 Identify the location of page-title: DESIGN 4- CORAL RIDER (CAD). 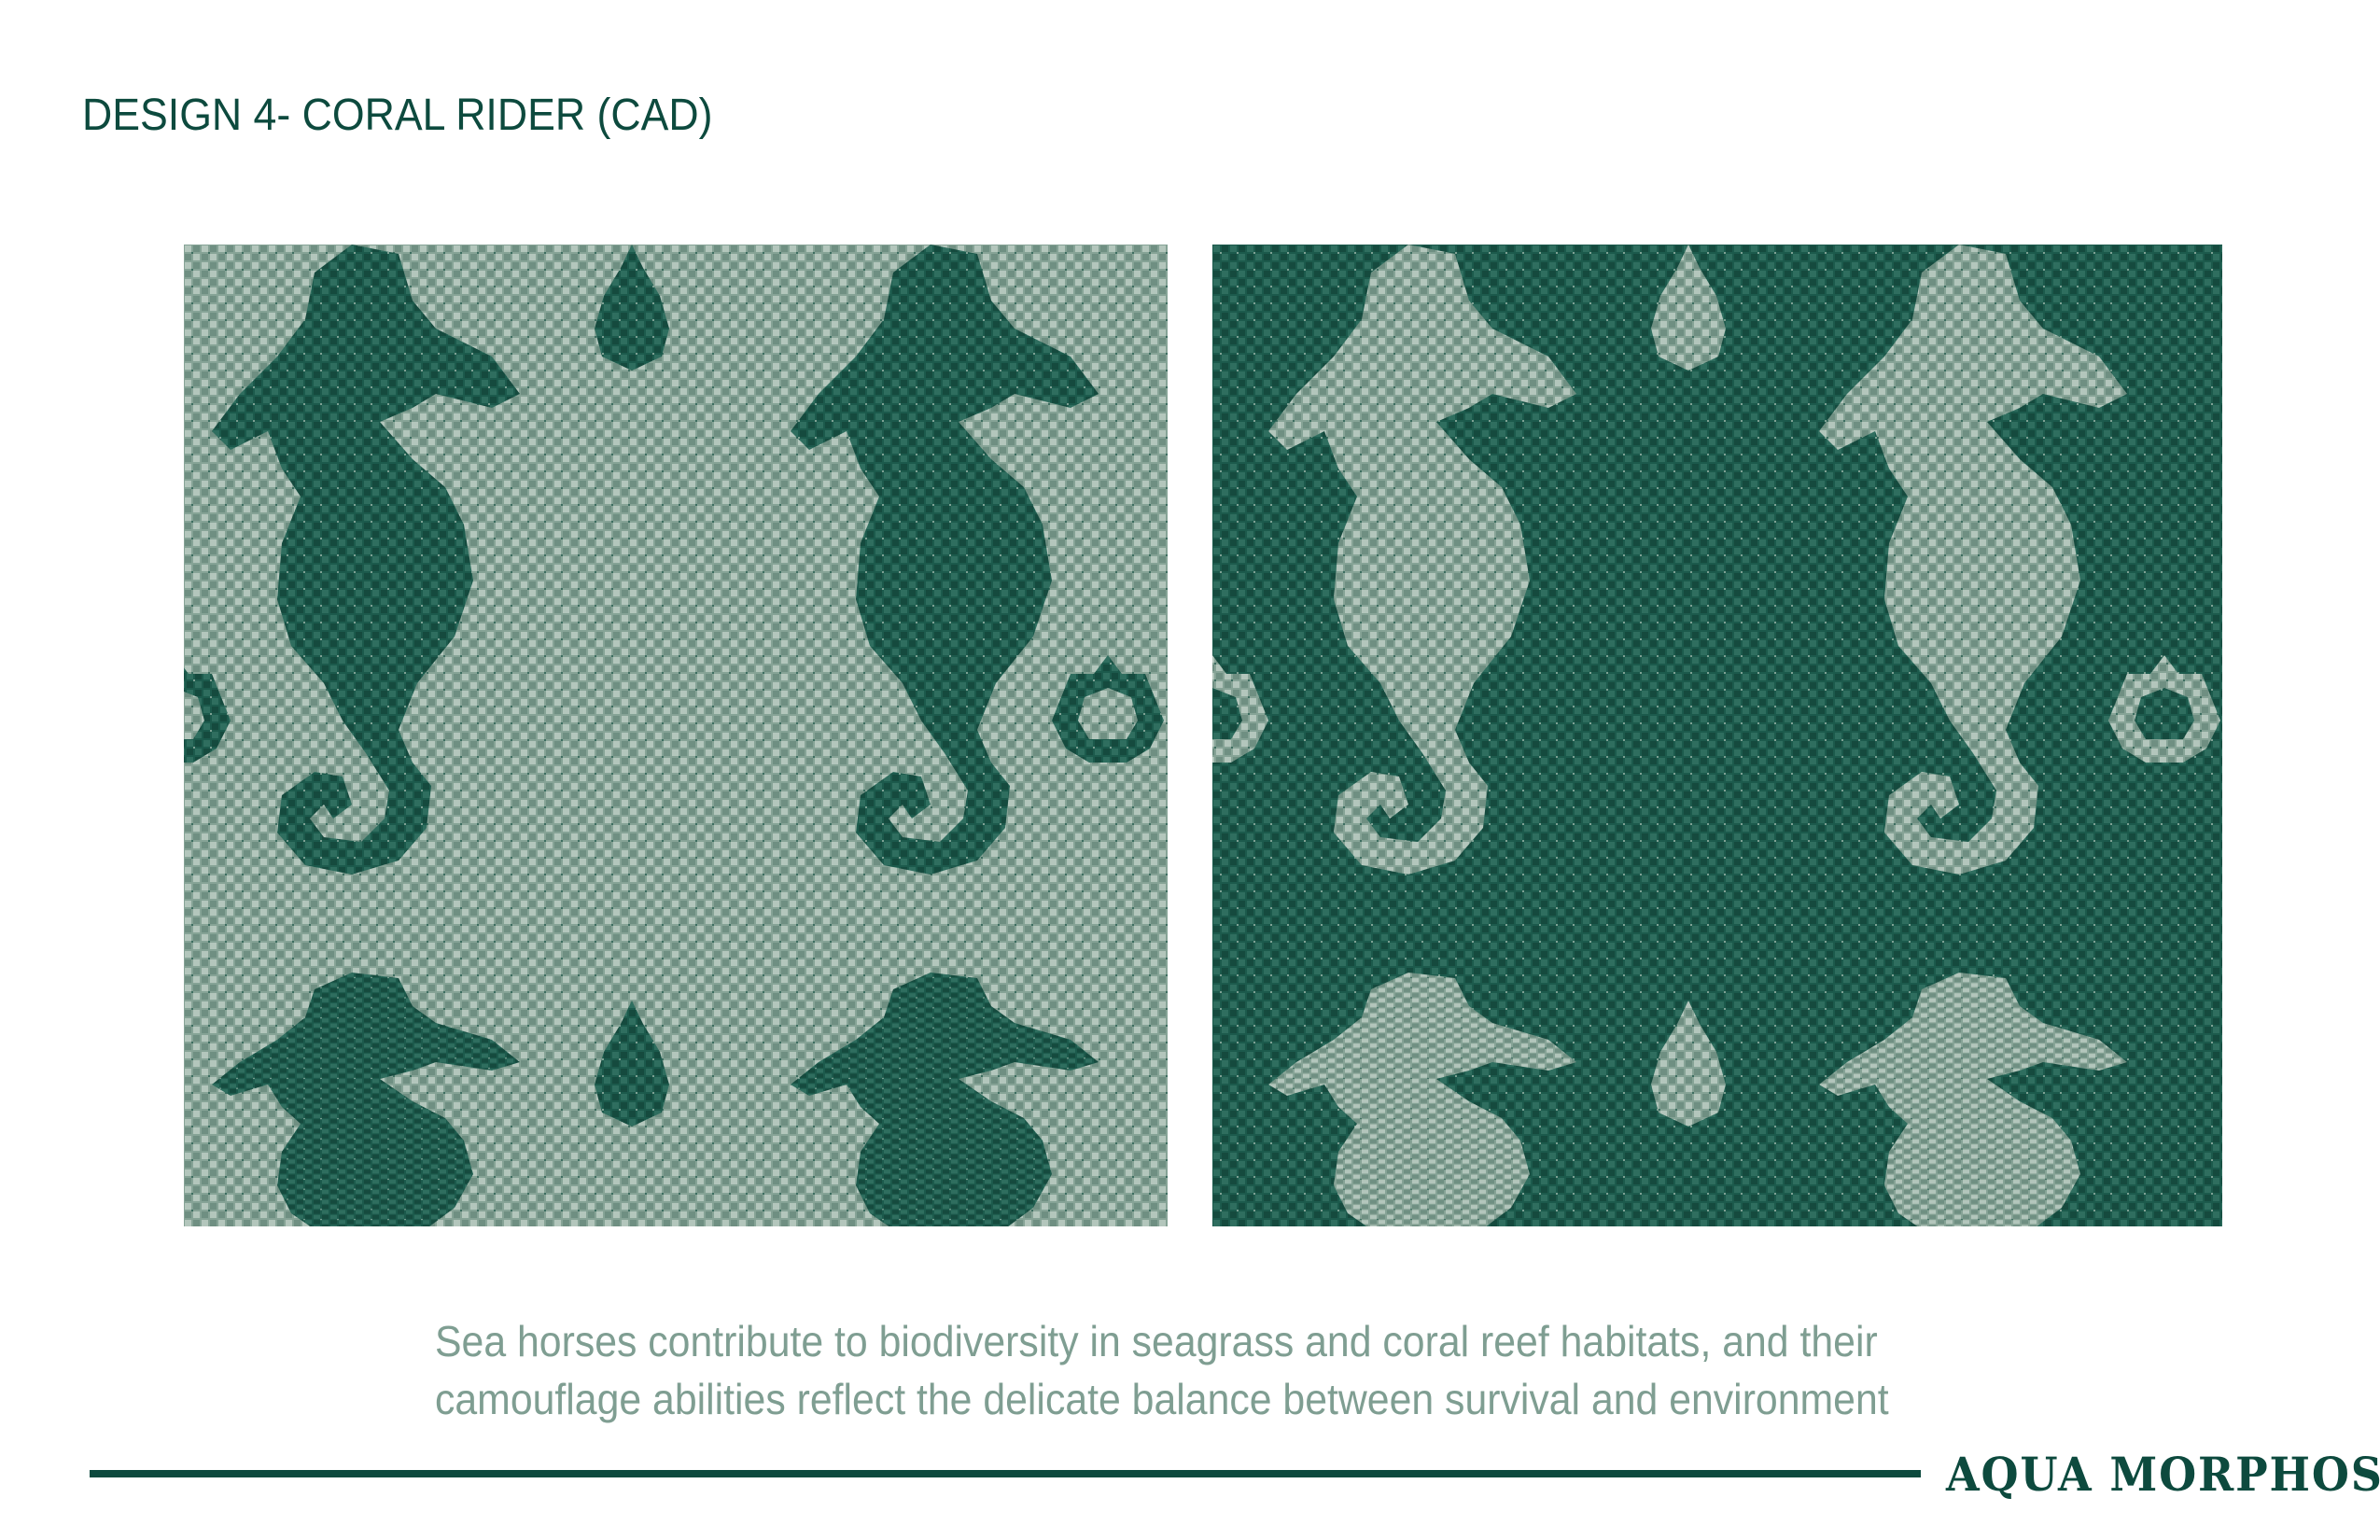
(397, 115).